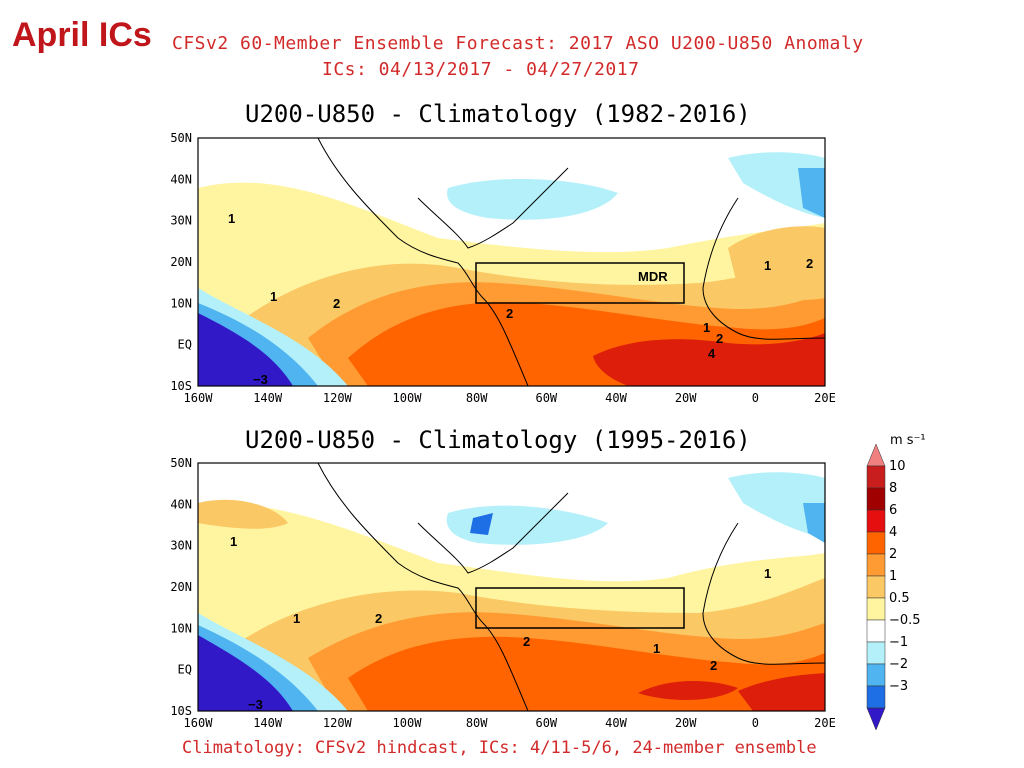 The height and width of the screenshot is (768, 1024). Describe the element at coordinates (481, 69) in the screenshot. I see `ic-dates: ICs: 04/13/2017 - 04/27/2017` at that location.